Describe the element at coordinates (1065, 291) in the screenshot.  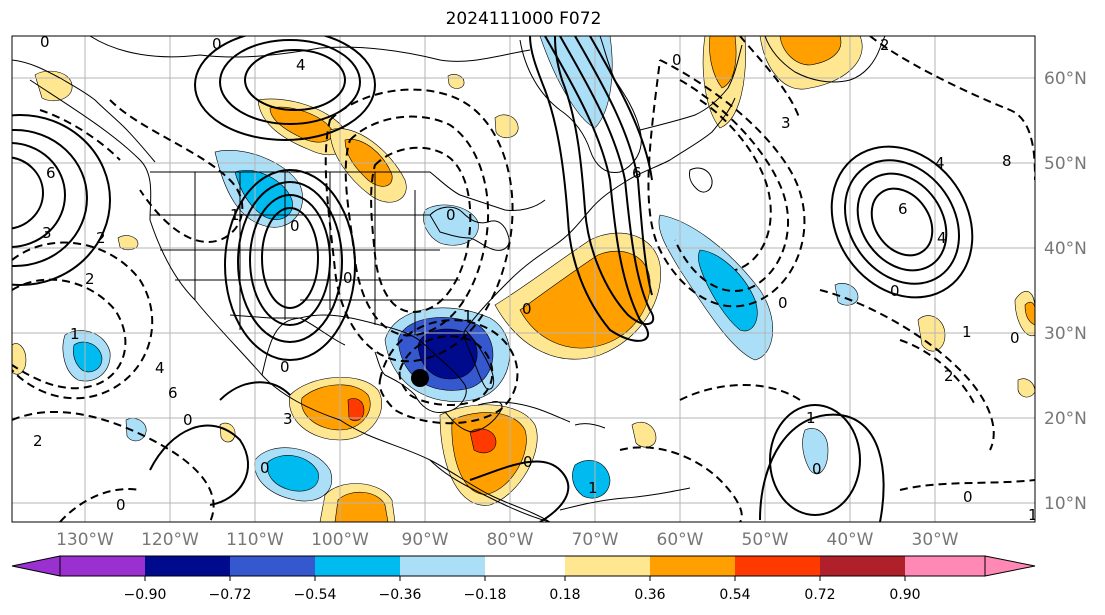
I see `latitude-axis: 60°N 50°N 40°N 30°N 20°N 10°N` at that location.